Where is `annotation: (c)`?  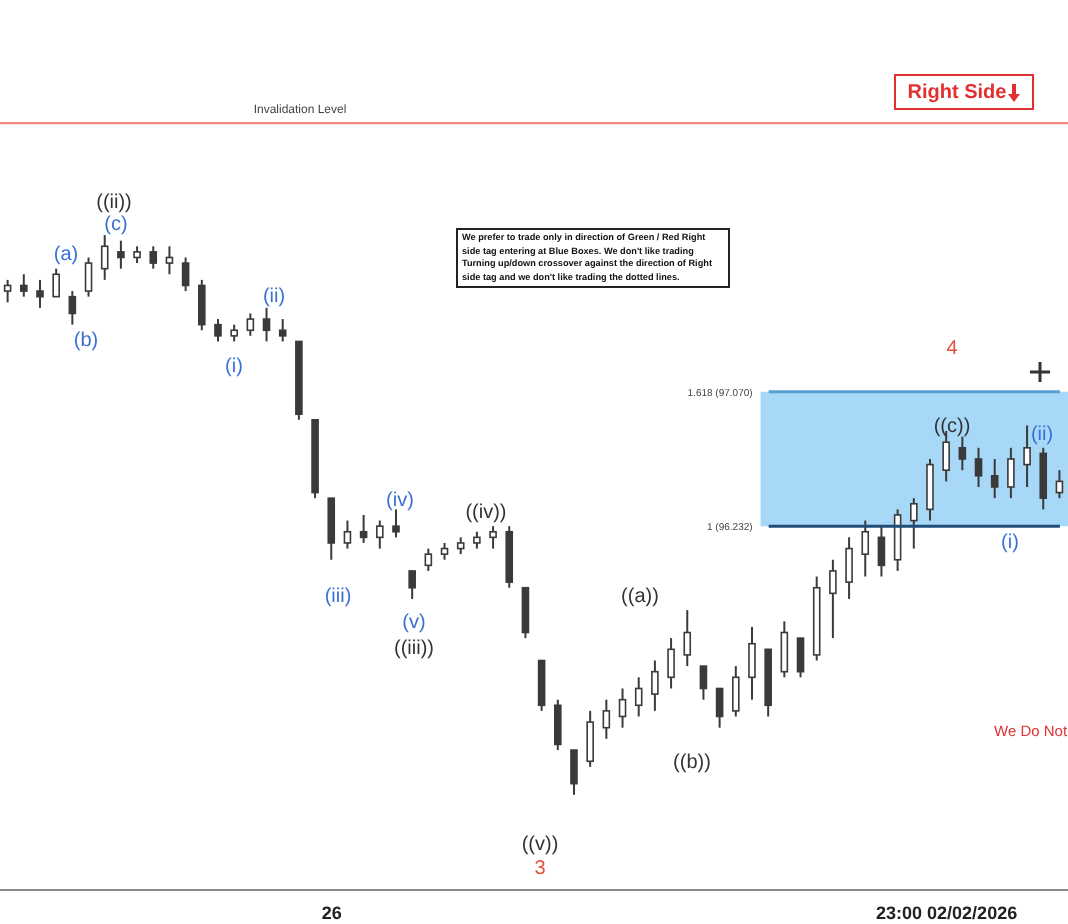 annotation: (c) is located at coordinates (116, 225).